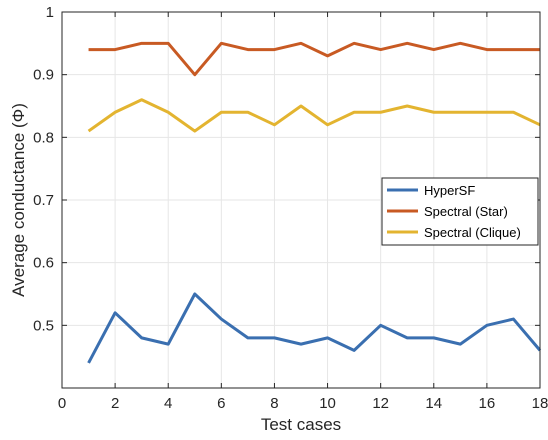  I want to click on legend: HyperSF Spectral (Star) Spectral (Clique), so click(460, 211).